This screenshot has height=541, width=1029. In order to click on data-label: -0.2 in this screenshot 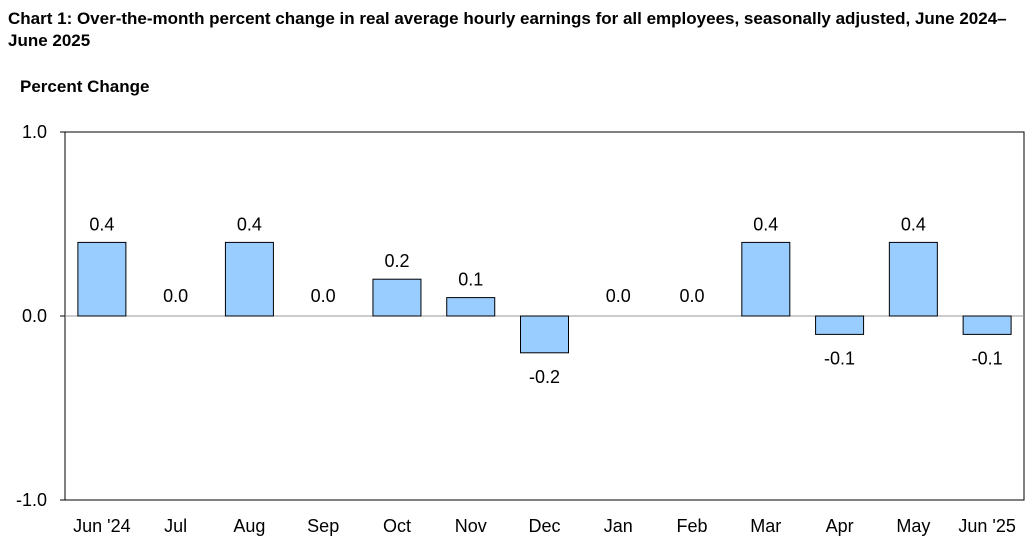, I will do `click(544, 377)`.